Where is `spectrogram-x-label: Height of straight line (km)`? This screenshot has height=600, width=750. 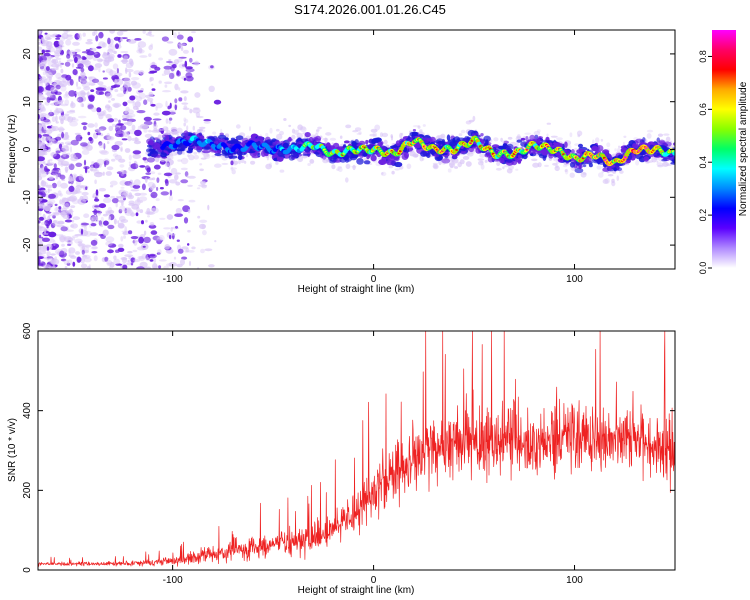 spectrogram-x-label: Height of straight line (km) is located at coordinates (356, 289).